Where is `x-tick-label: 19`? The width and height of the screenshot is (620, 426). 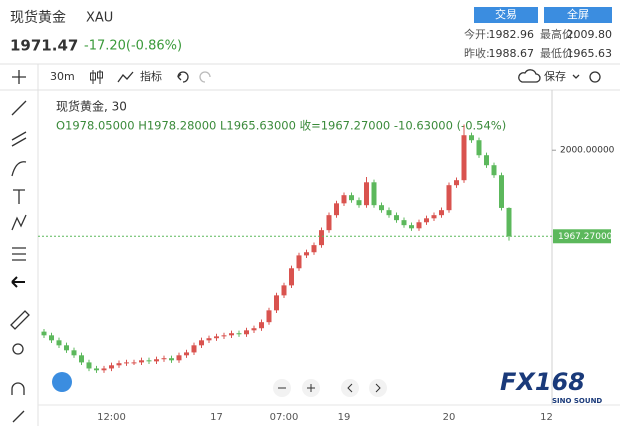 x-tick-label: 19 is located at coordinates (344, 417).